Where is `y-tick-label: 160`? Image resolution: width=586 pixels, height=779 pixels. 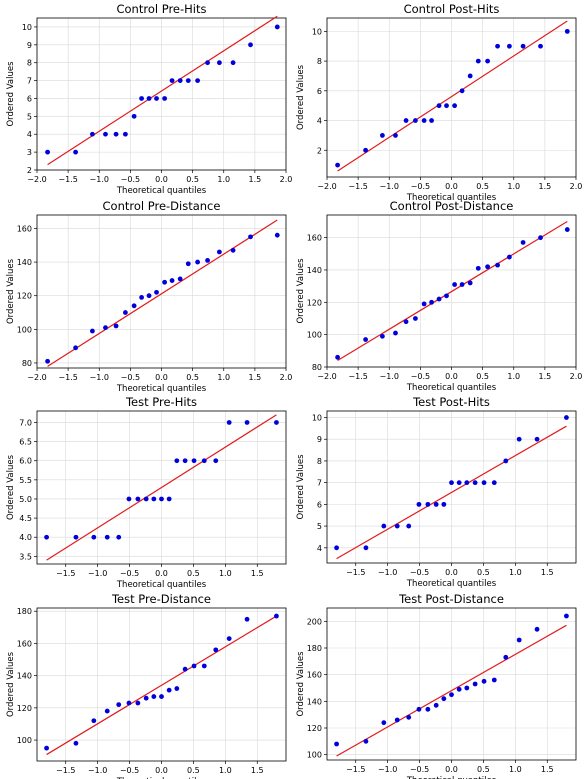
y-tick-label: 160 is located at coordinates (24, 643).